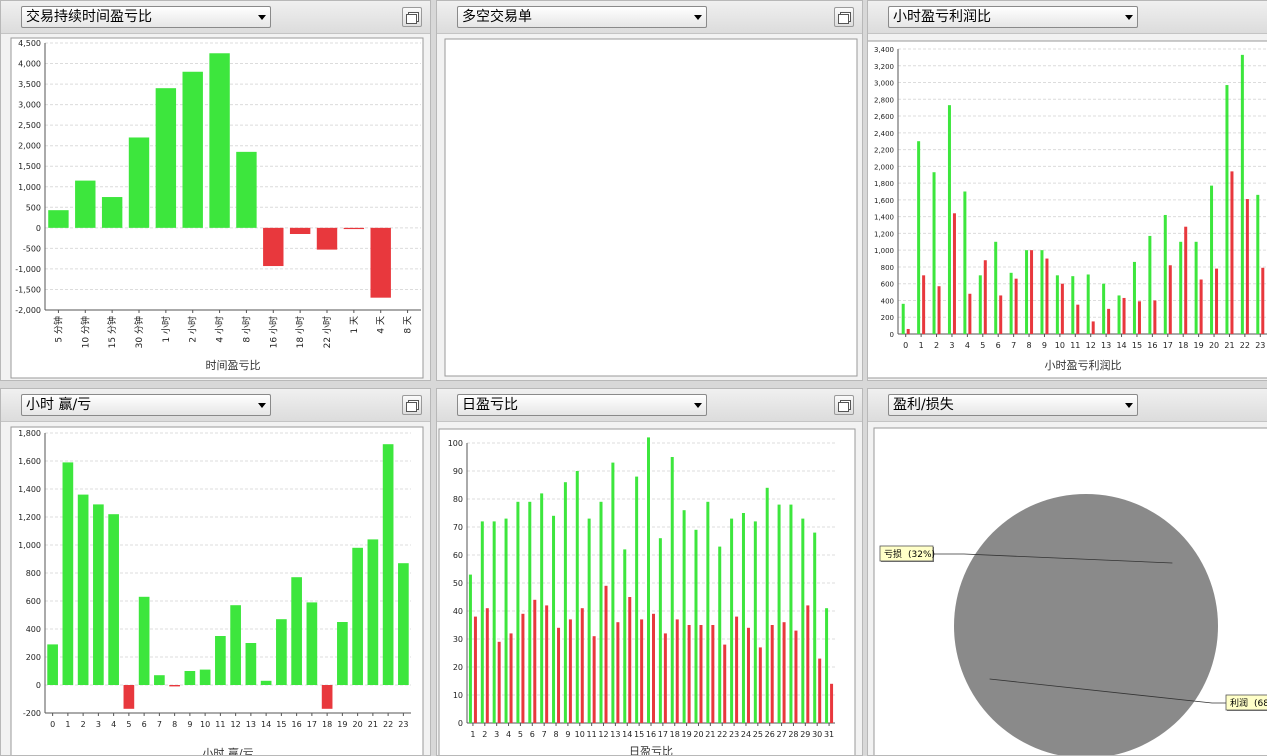  I want to click on x-tick-label: 24, so click(746, 734).